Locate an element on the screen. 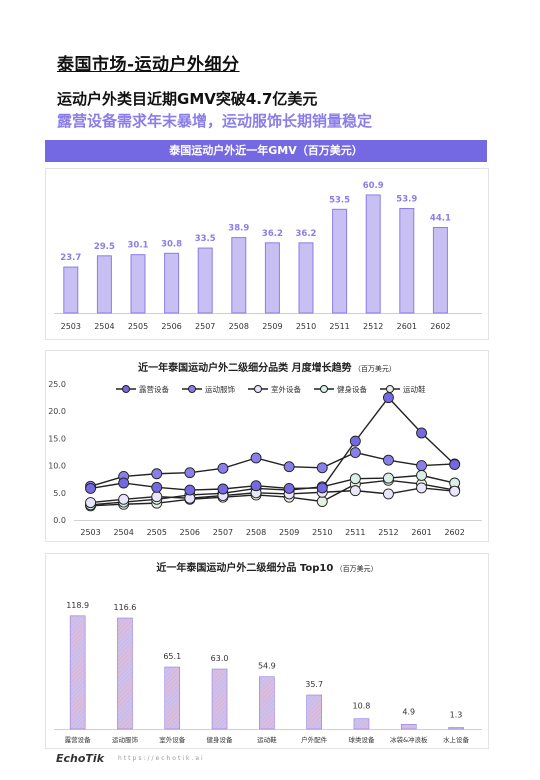  trend-x-tick-label: 2504 is located at coordinates (123, 532).